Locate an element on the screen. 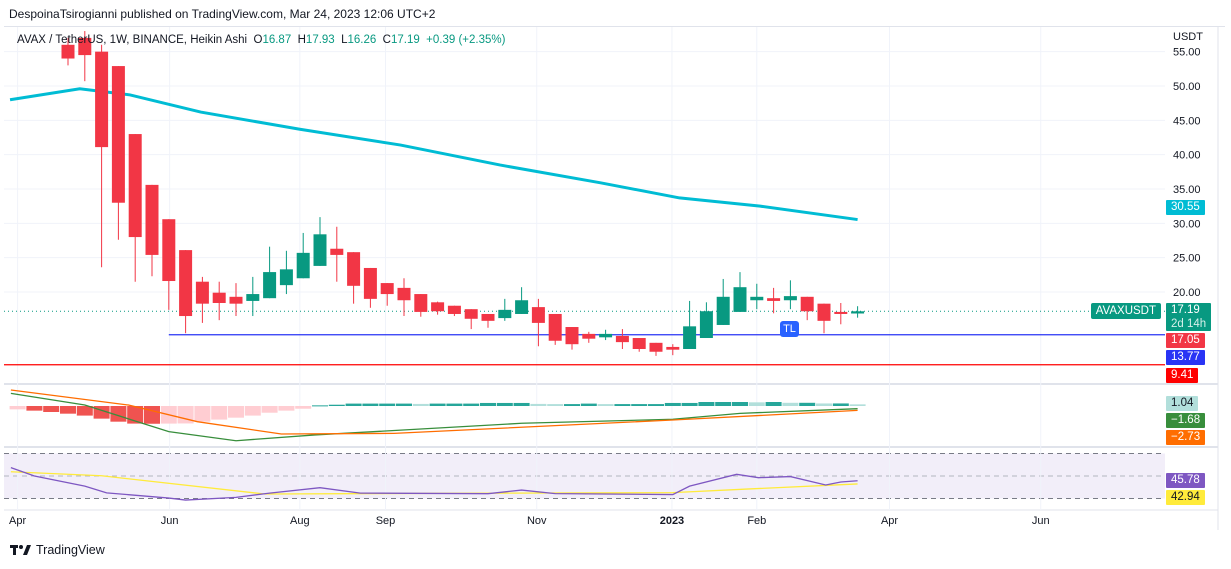 The height and width of the screenshot is (569, 1231). price-tick-label: 45.00 is located at coordinates (1187, 121).